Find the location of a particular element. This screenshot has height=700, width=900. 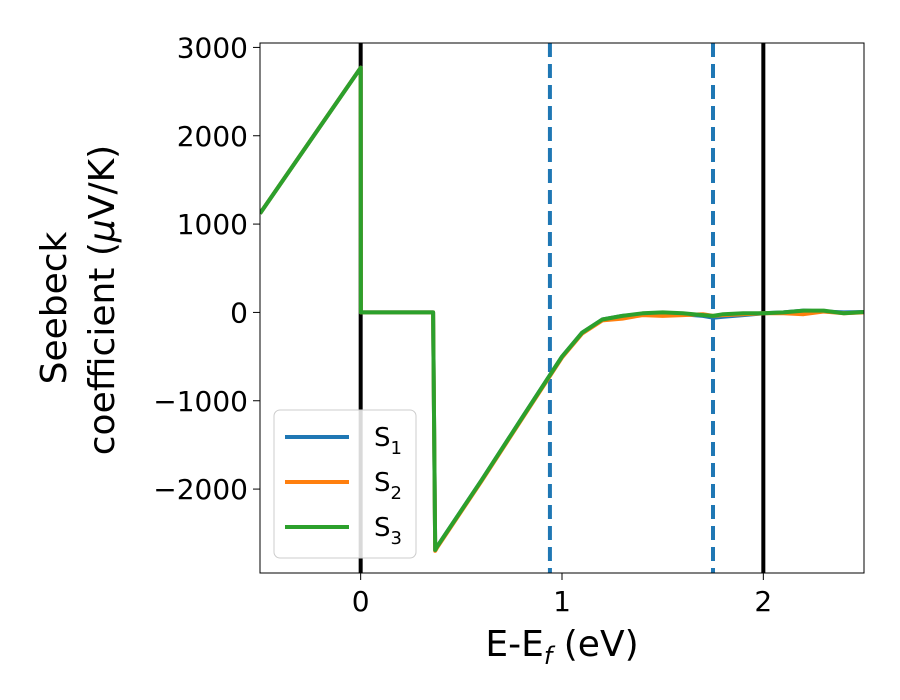

legend-label-2: S2 is located at coordinates (388, 486).